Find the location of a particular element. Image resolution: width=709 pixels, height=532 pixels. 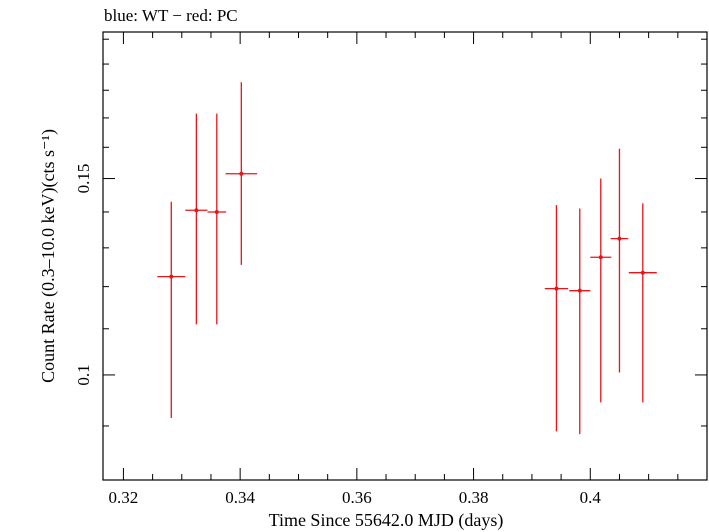

x-tick-label: 0.36 is located at coordinates (357, 497).